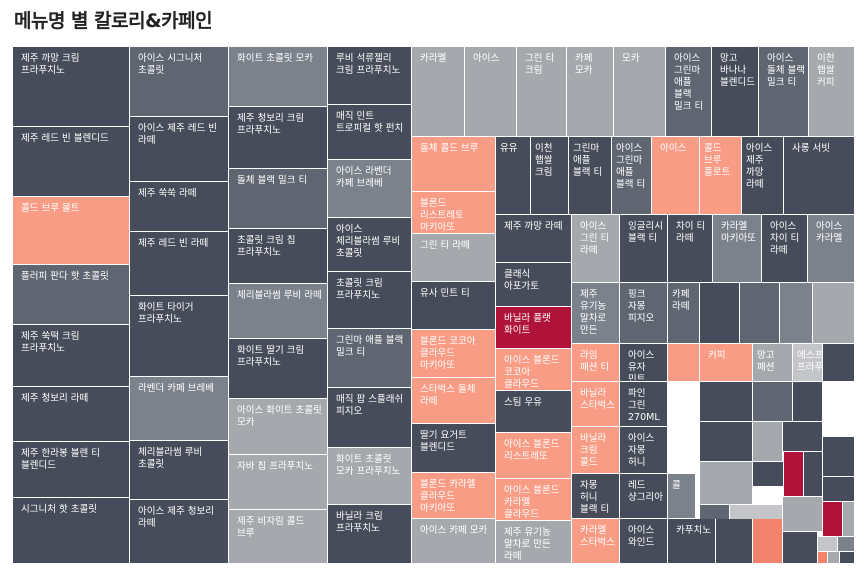 This screenshot has width=865, height=577. I want to click on treemap-tile: 아이스 라벤더 카페 브레베, so click(370, 189).